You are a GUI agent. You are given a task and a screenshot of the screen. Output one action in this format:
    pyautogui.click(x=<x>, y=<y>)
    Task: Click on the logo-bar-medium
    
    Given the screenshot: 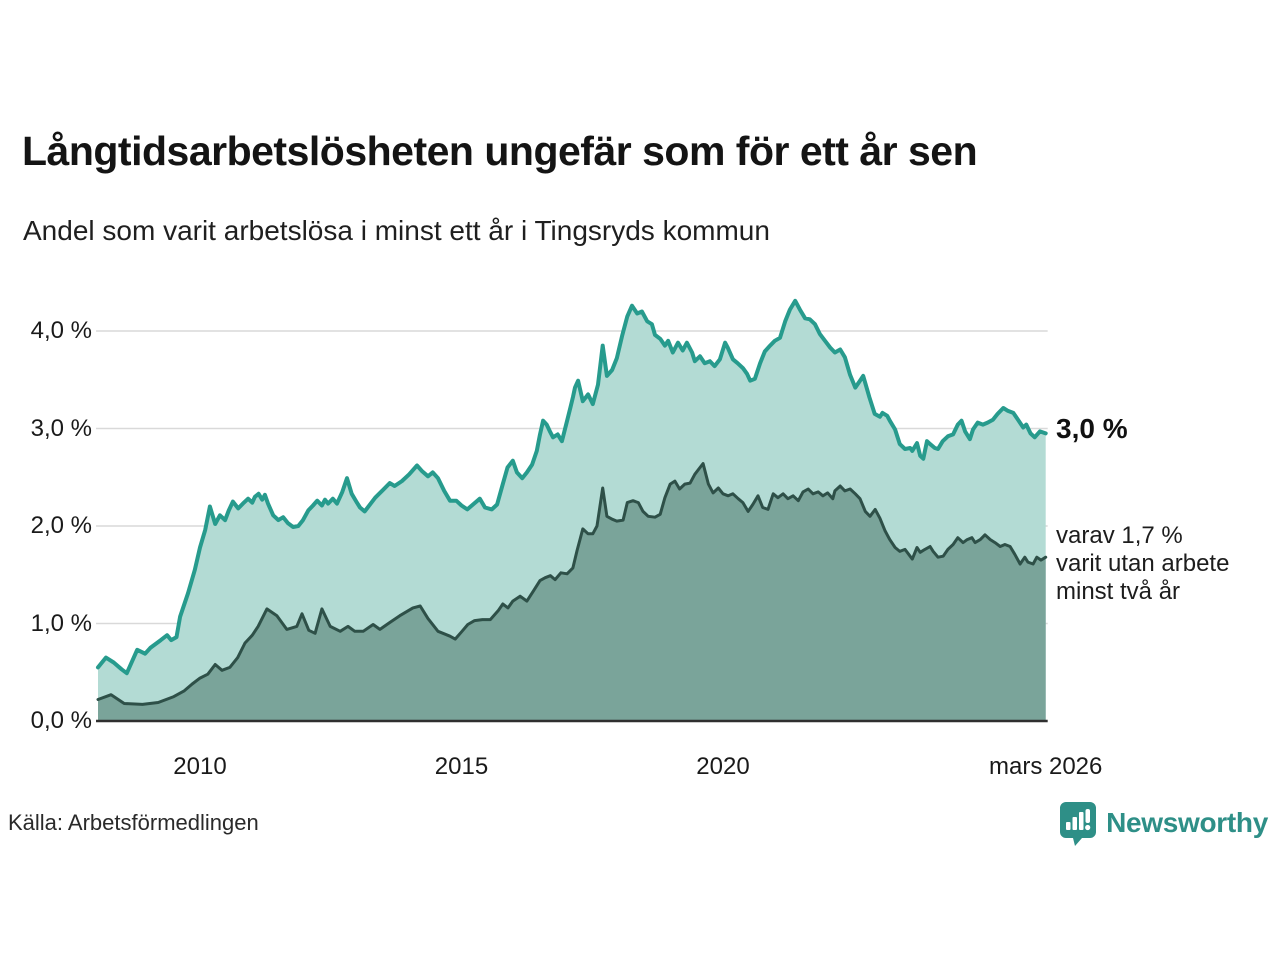 What is the action you would take?
    pyautogui.click(x=1075, y=823)
    